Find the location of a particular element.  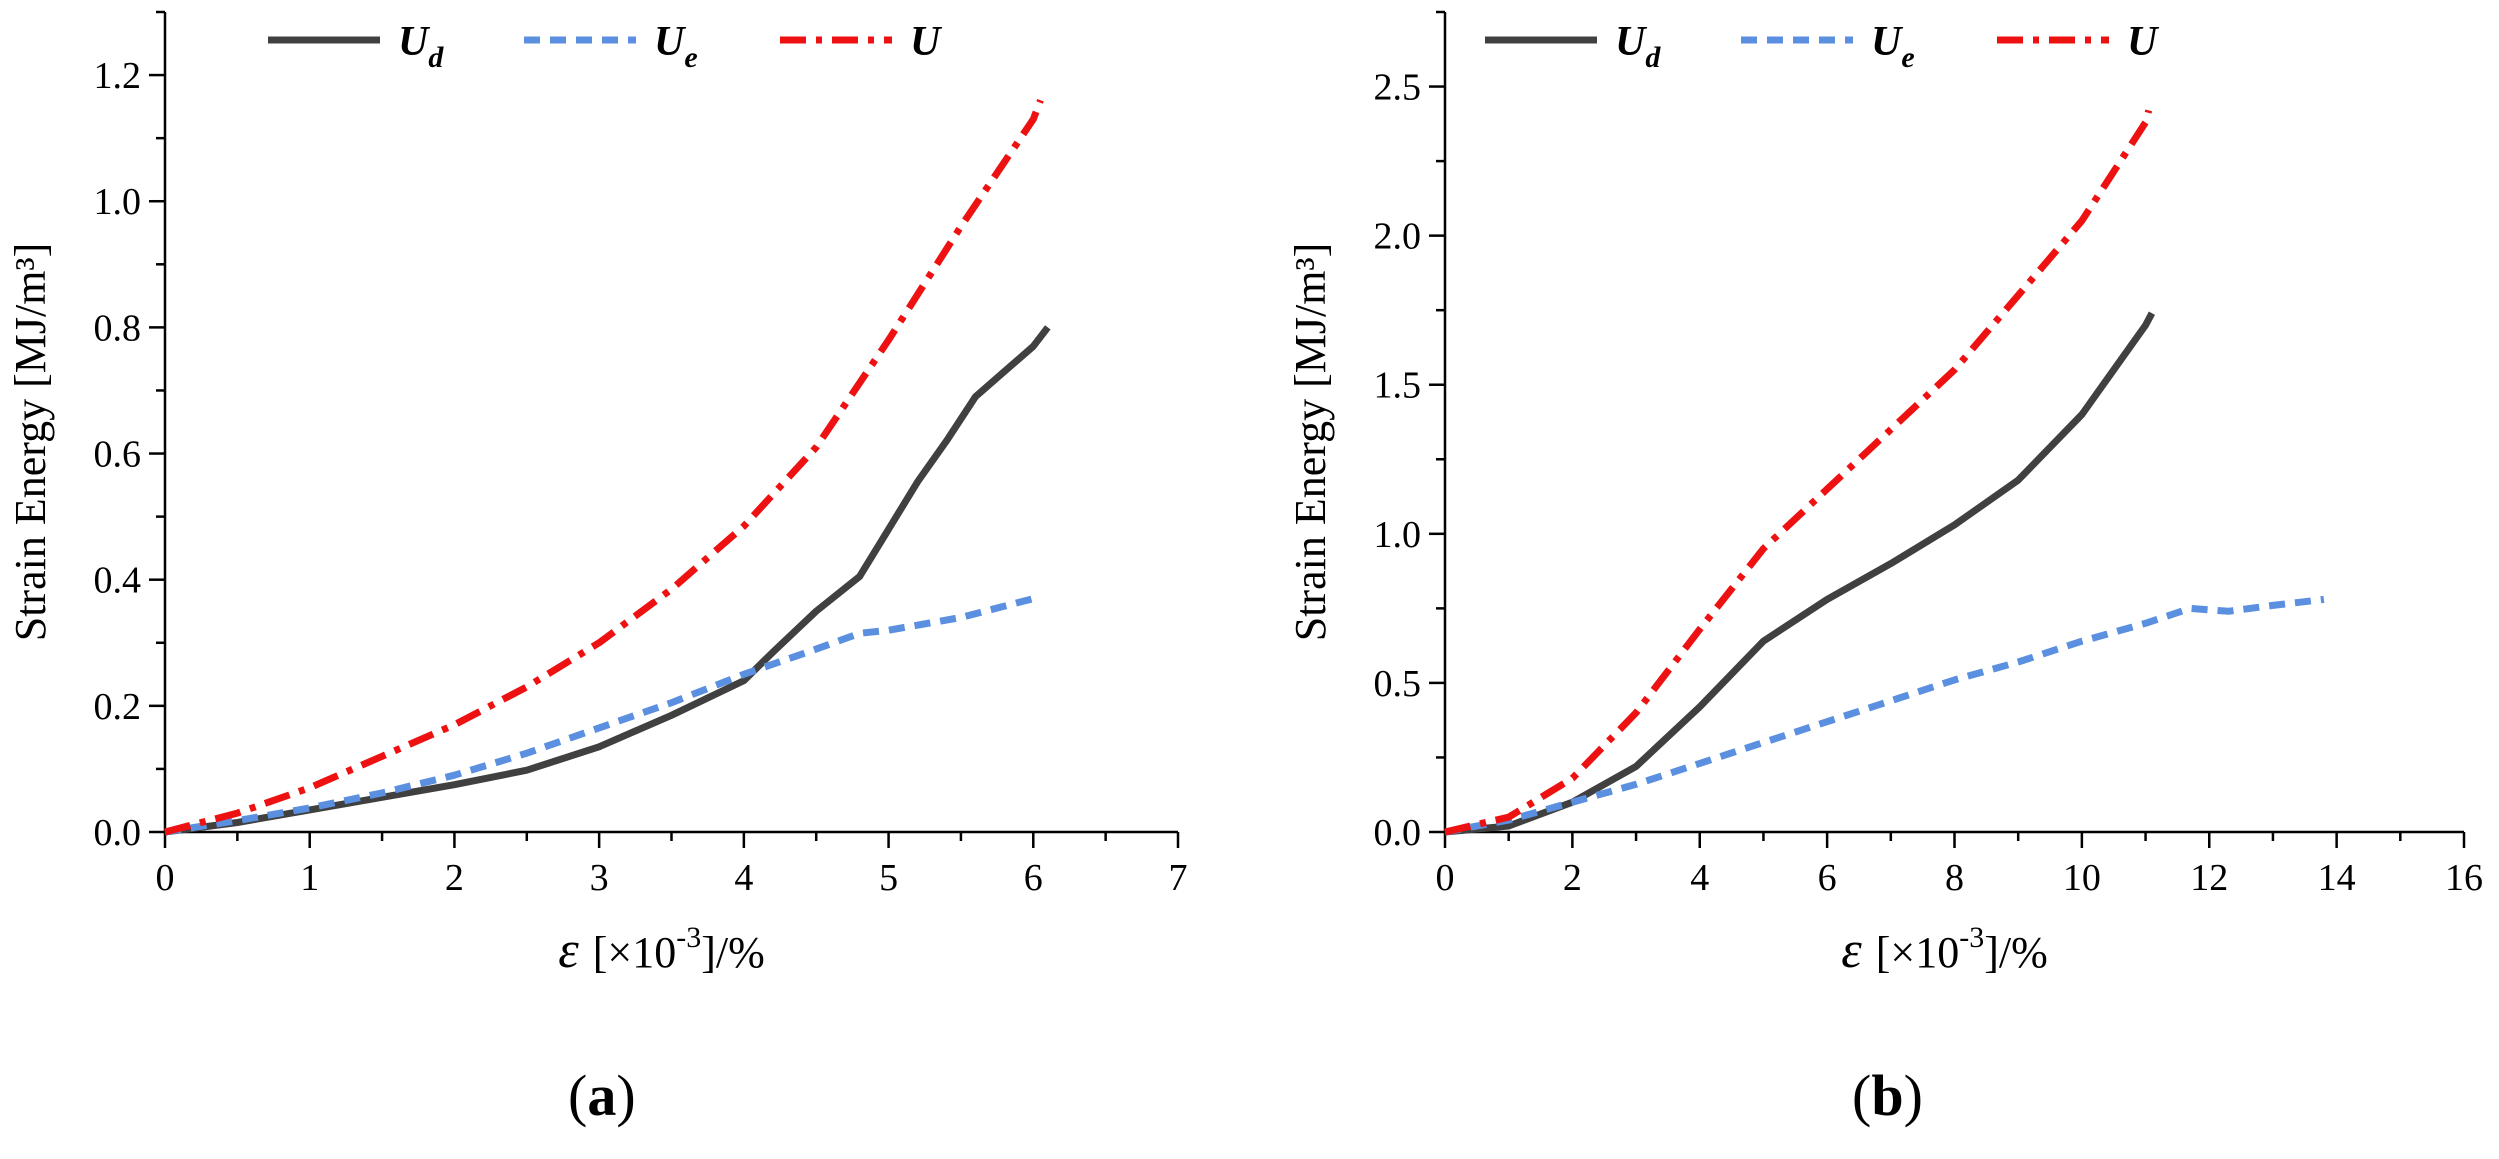

y-tick-label: 0.4 is located at coordinates (118, 581).